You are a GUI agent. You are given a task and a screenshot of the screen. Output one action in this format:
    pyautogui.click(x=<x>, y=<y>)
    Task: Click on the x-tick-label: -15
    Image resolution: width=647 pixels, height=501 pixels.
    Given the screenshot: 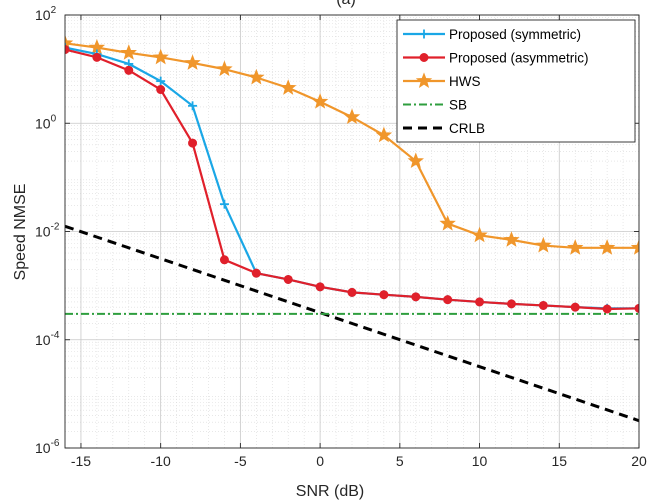 What is the action you would take?
    pyautogui.click(x=81, y=461)
    